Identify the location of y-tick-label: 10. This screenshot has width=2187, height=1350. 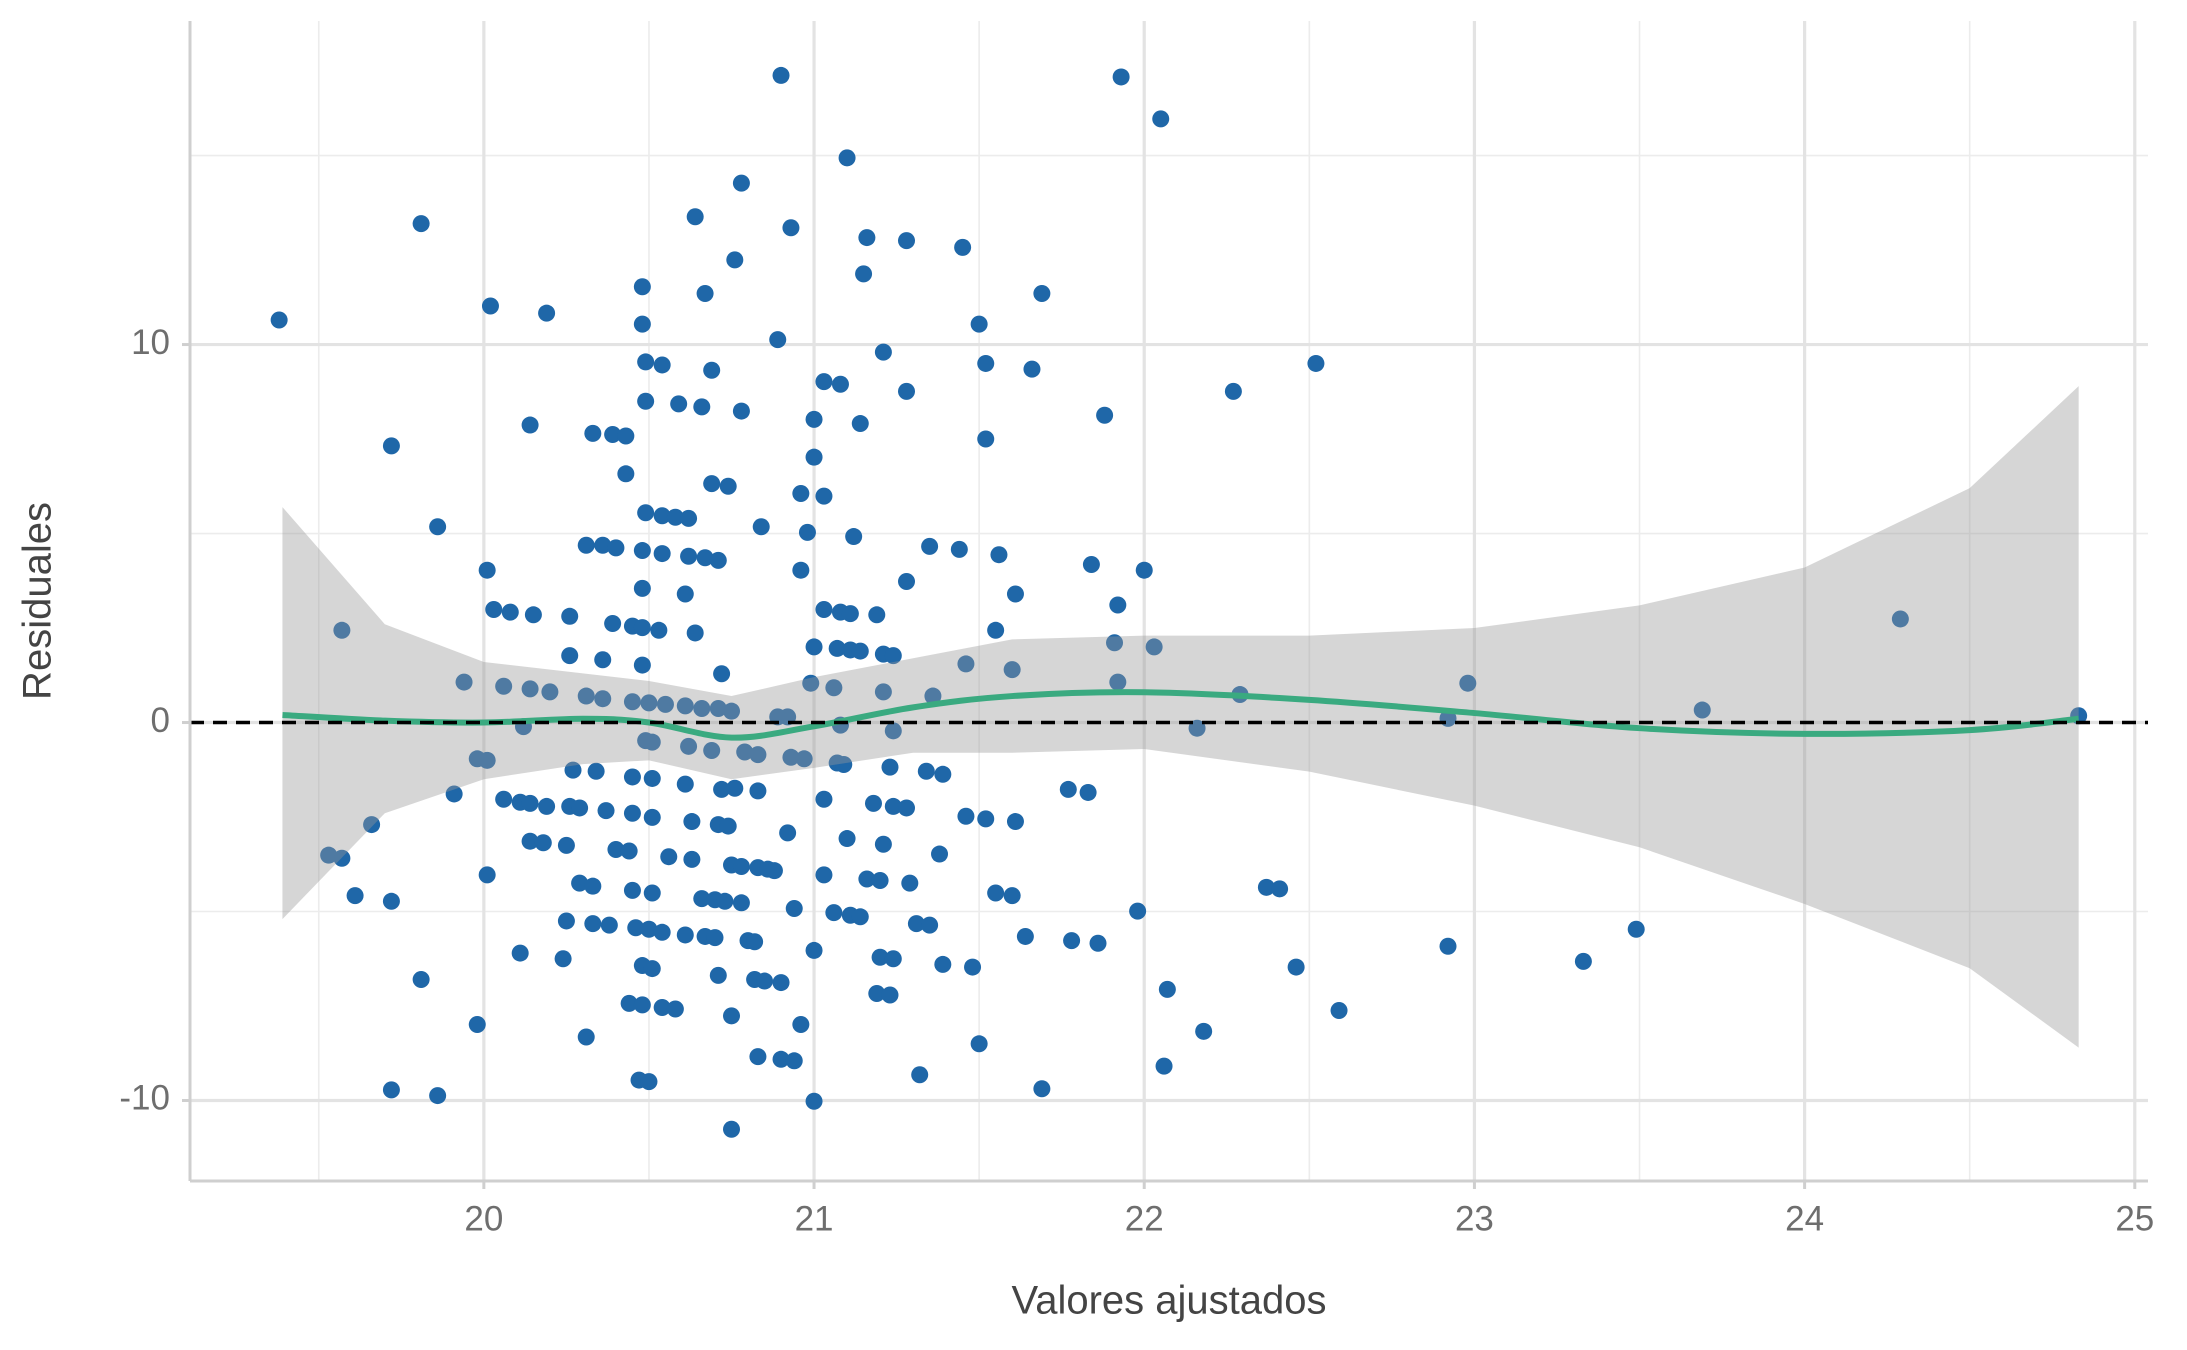
(150, 342).